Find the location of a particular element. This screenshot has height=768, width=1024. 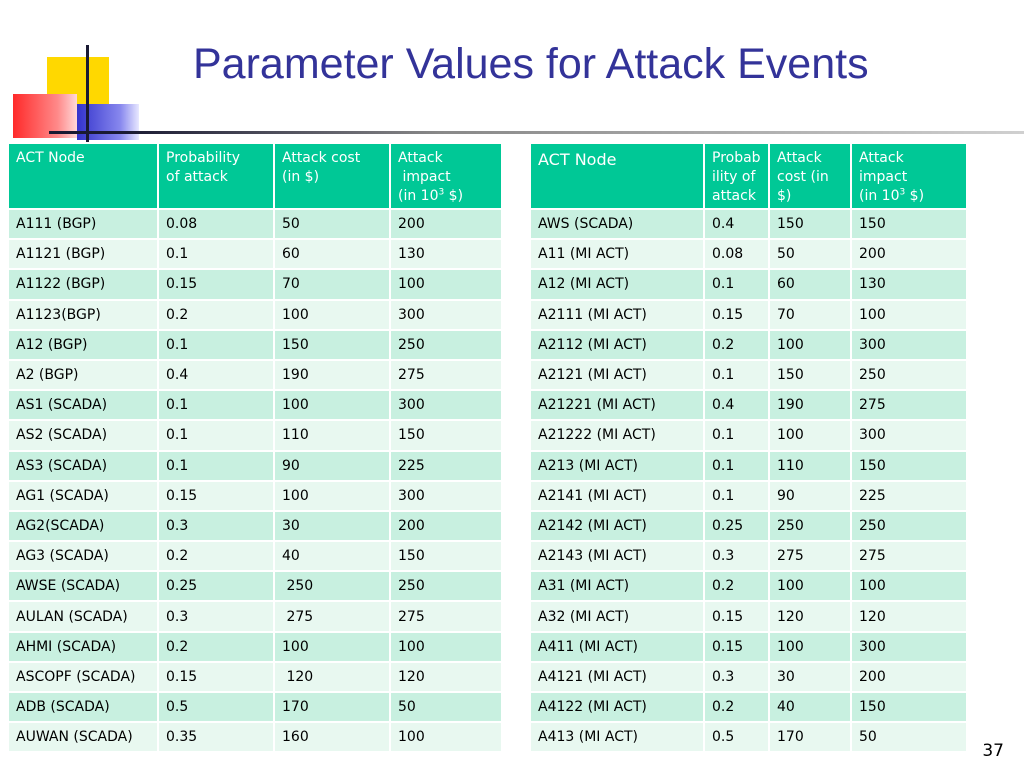

cell-node: A1121 (BGP) is located at coordinates (83, 254).